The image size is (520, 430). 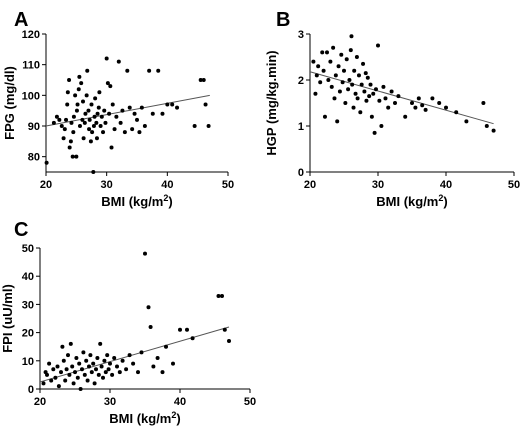 What do you see at coordinates (283, 20) in the screenshot?
I see `panel-label: B` at bounding box center [283, 20].